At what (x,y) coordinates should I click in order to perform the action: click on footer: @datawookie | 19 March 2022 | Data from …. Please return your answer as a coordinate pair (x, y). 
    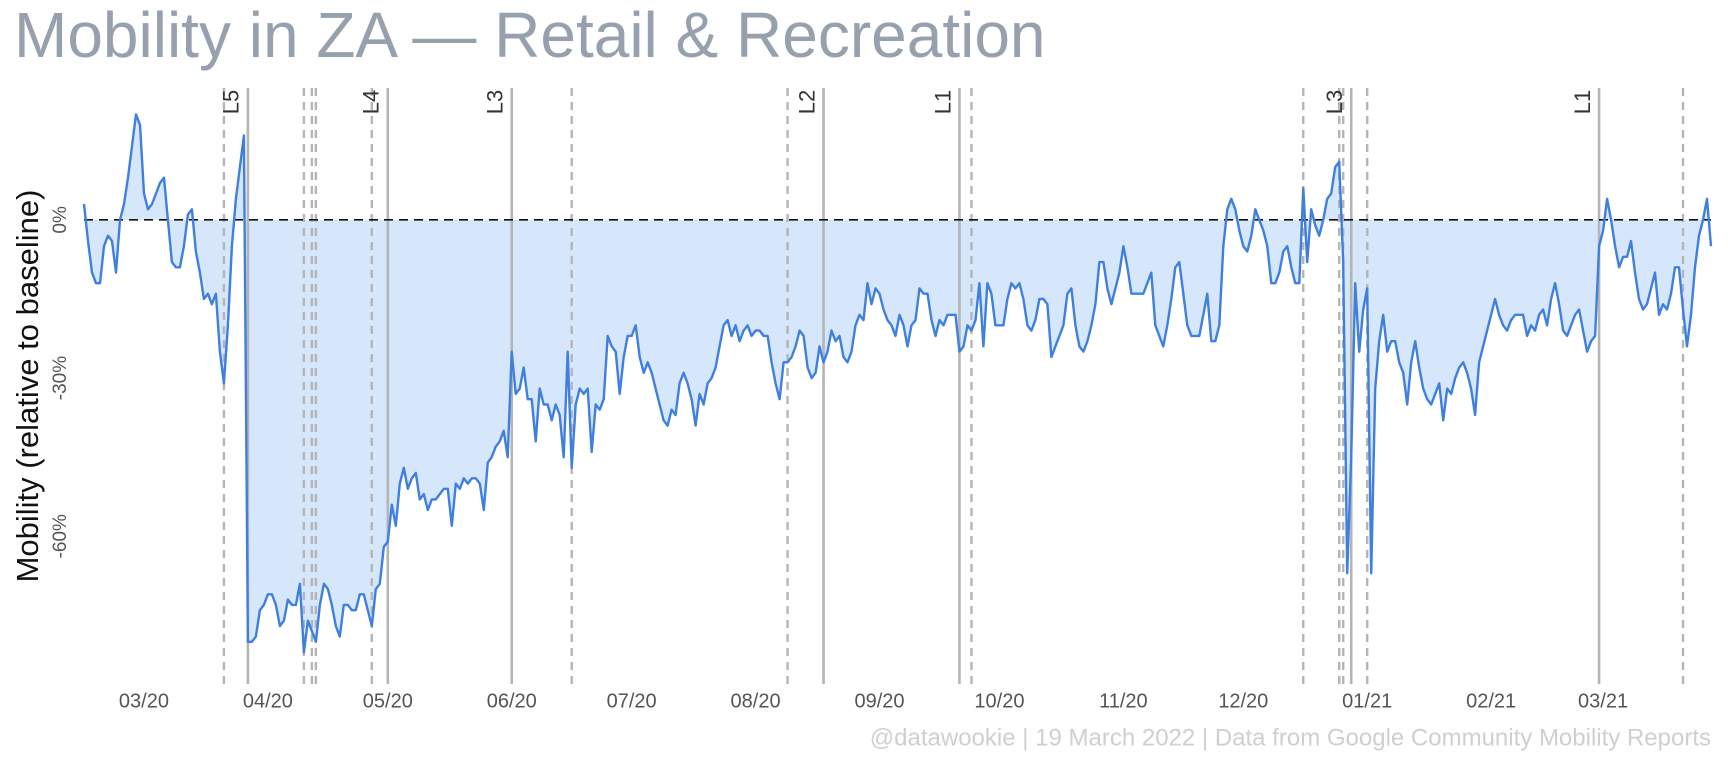
    Looking at the image, I should click on (1290, 737).